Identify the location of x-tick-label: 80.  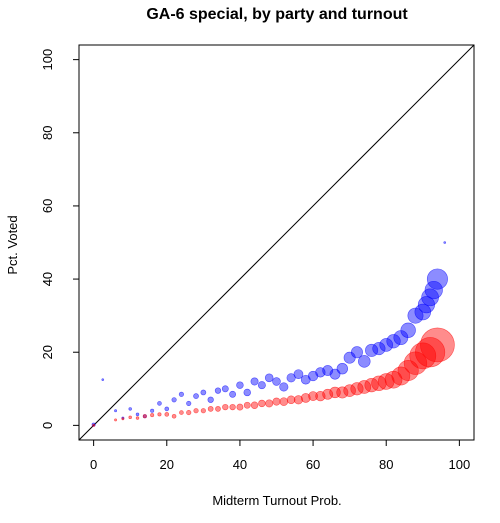
(386, 464).